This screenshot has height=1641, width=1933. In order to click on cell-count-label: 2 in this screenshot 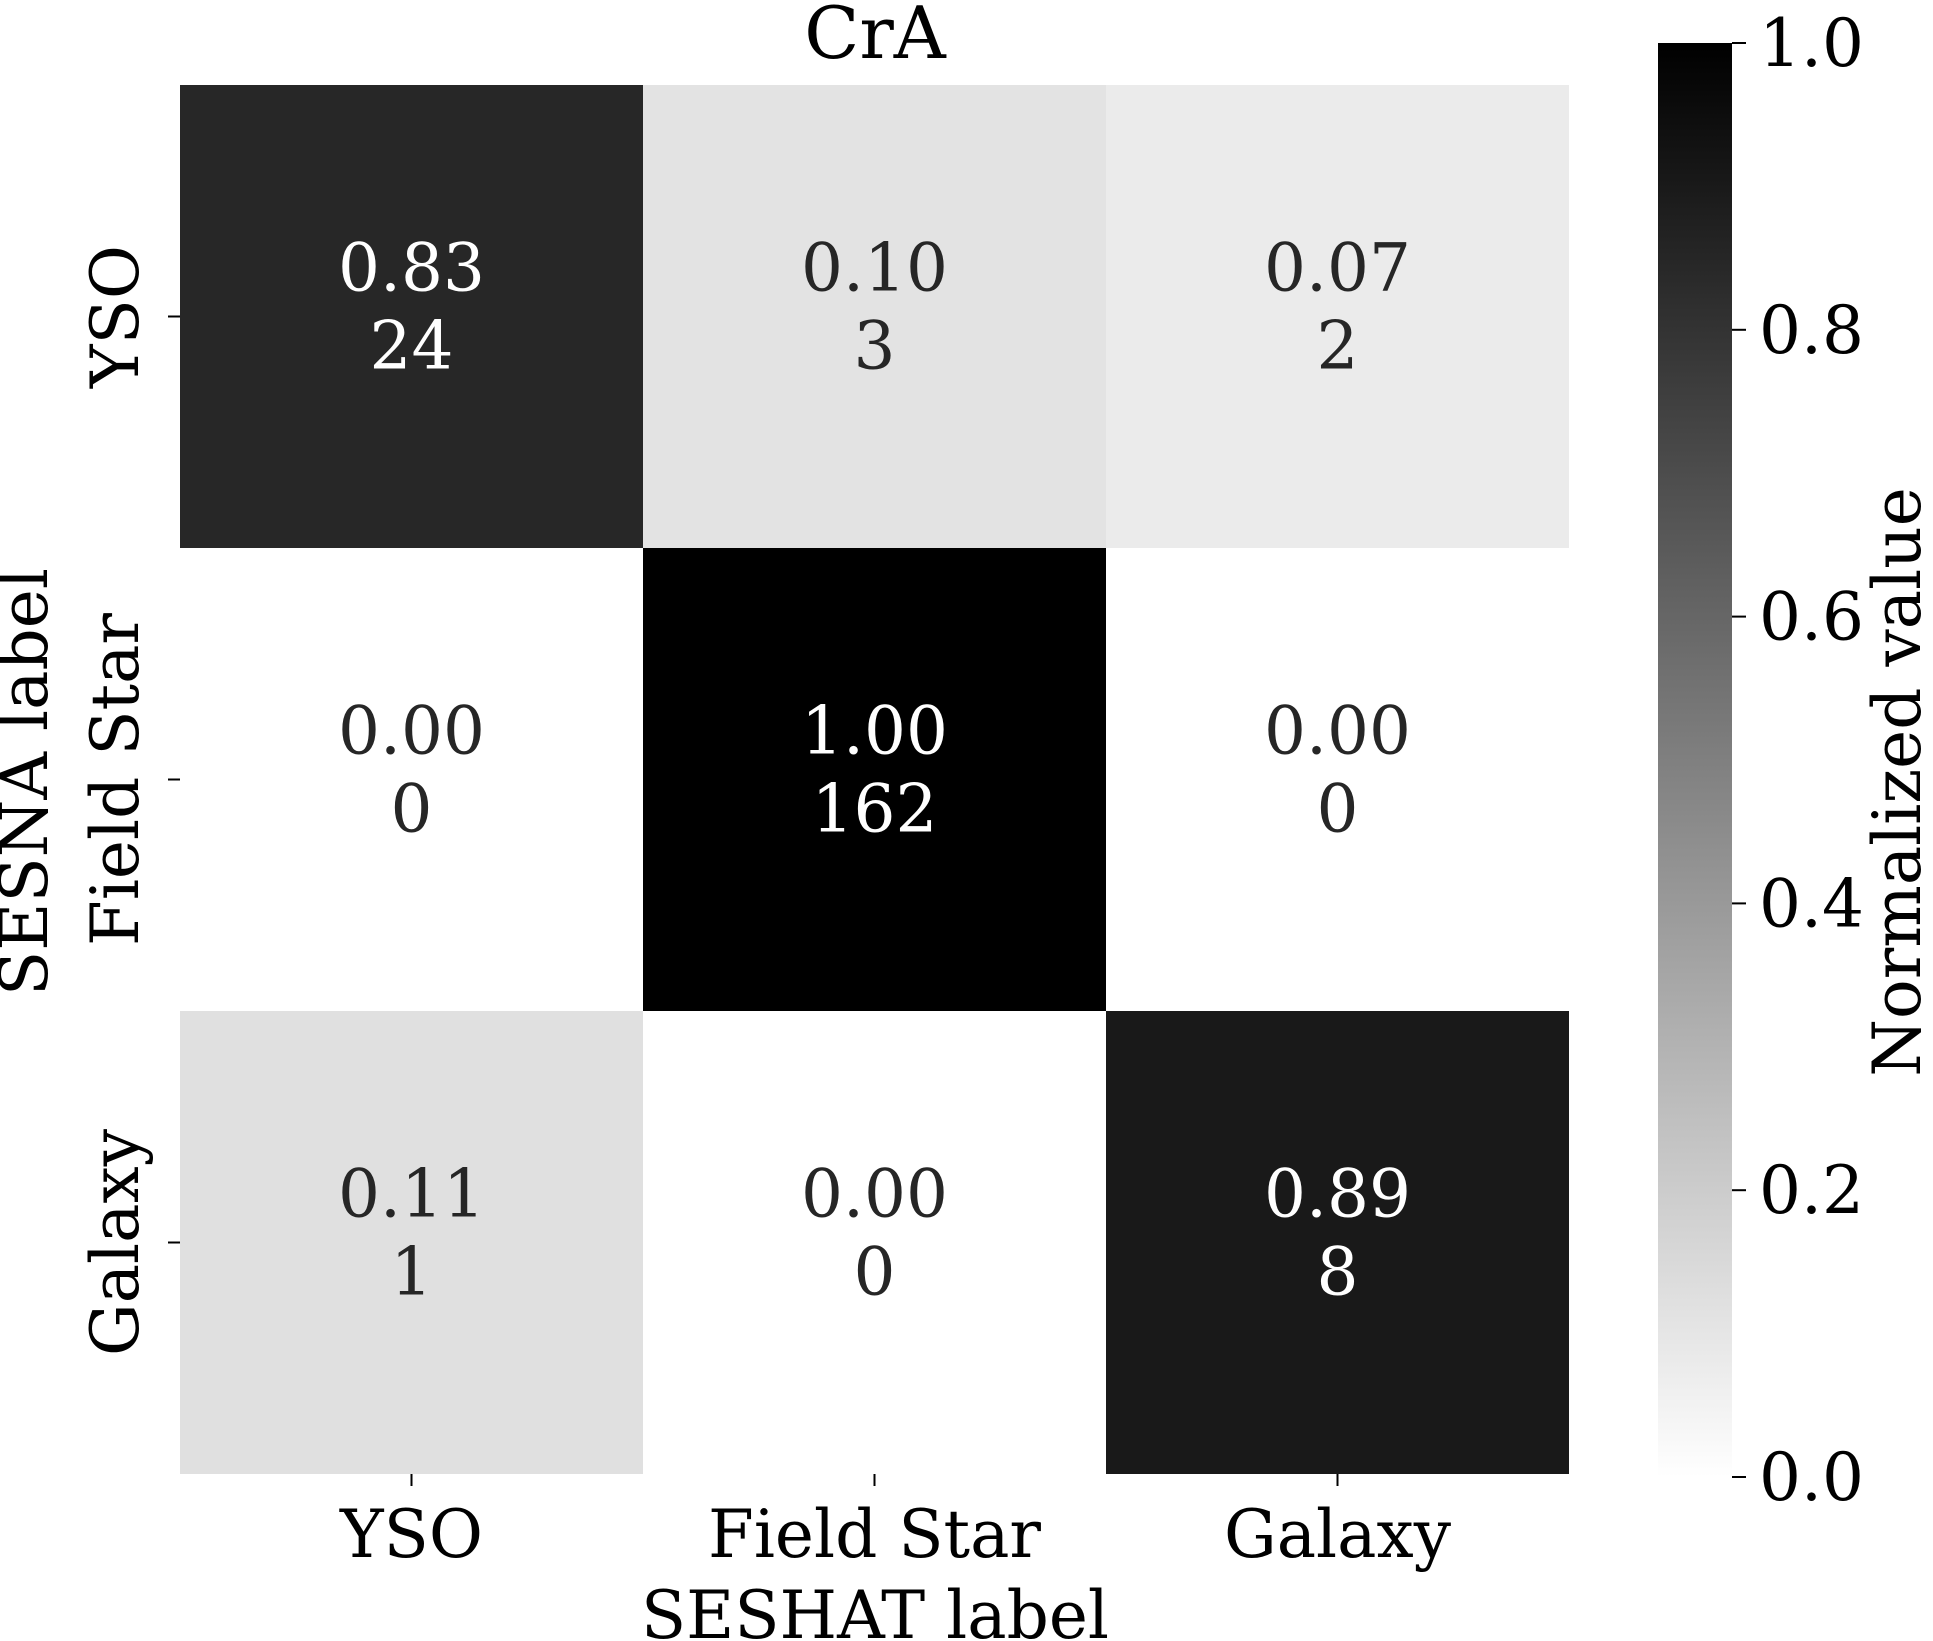, I will do `click(1338, 346)`.